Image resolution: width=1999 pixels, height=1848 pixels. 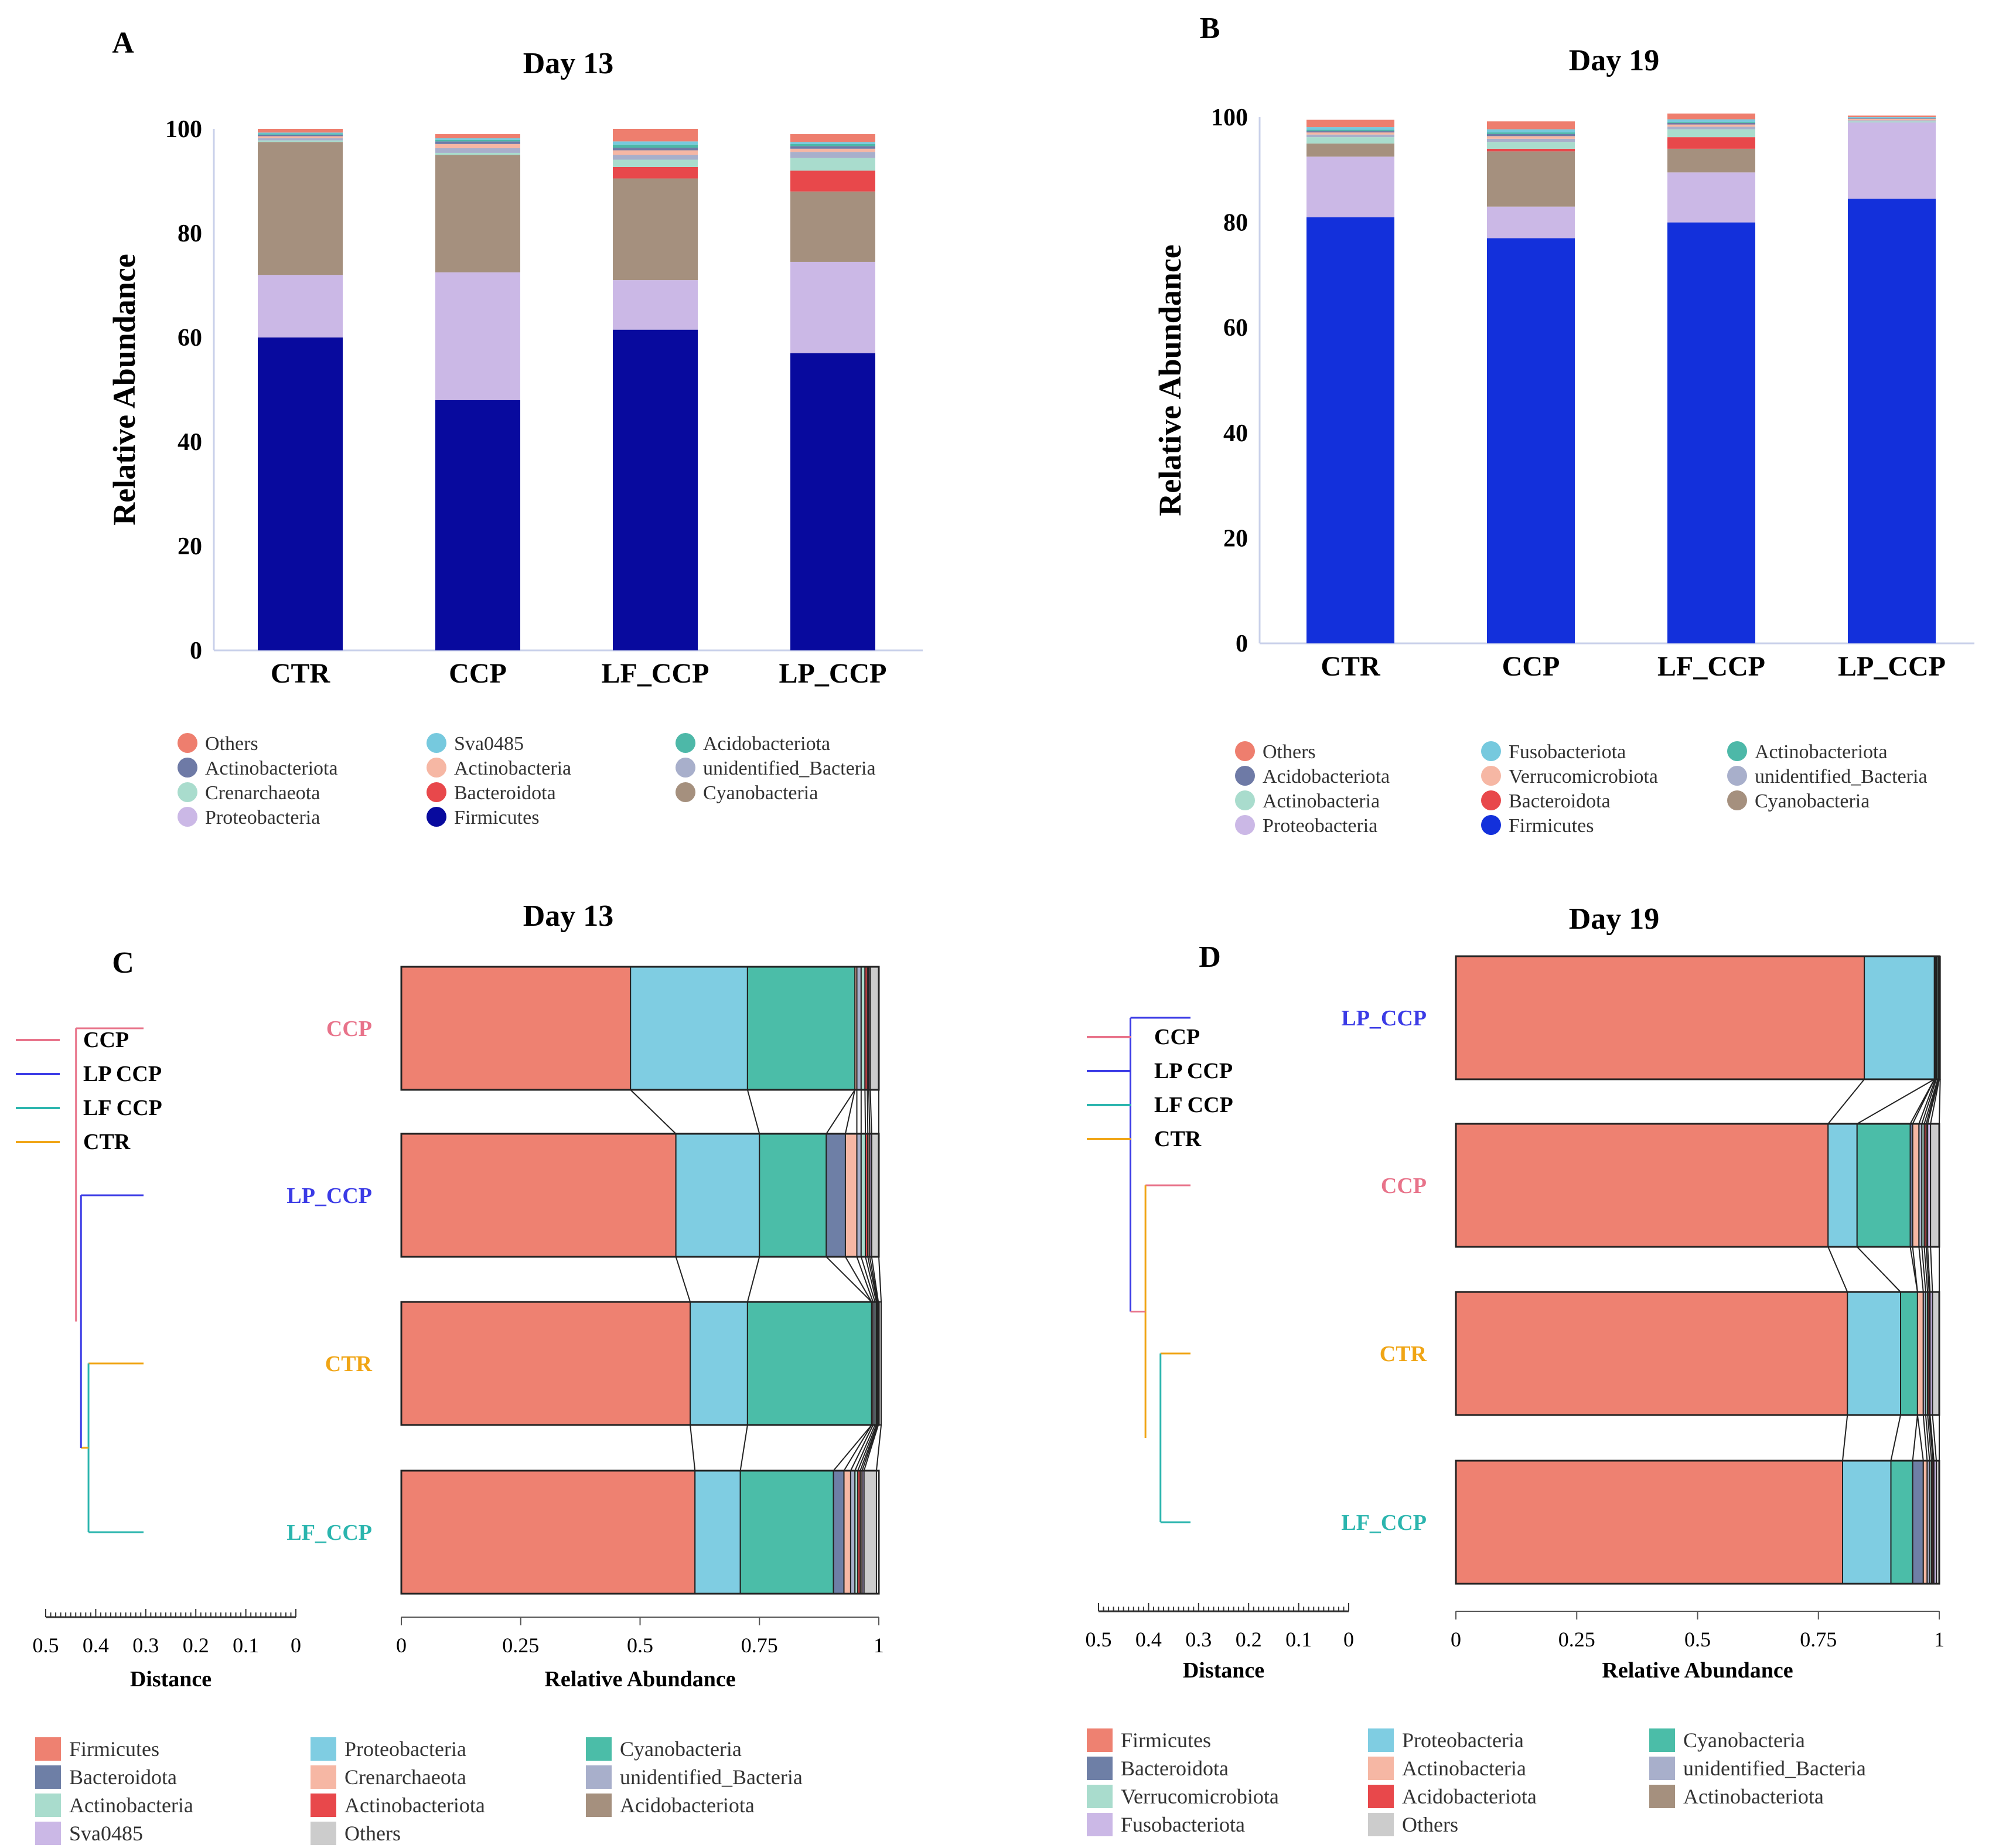 I want to click on y-tick-label: 80, so click(x=1235, y=223).